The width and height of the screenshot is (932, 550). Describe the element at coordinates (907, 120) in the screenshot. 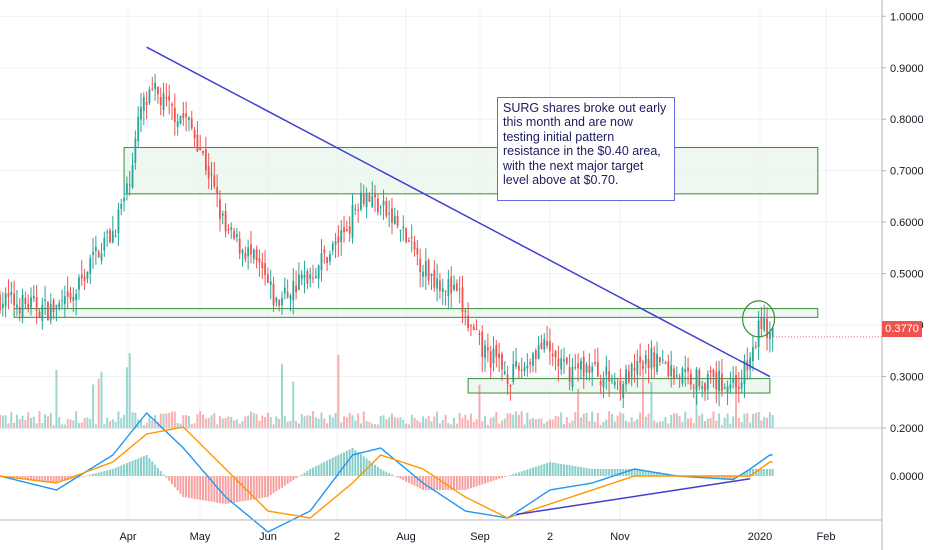

I see `price-tick-label: 0.8000` at that location.